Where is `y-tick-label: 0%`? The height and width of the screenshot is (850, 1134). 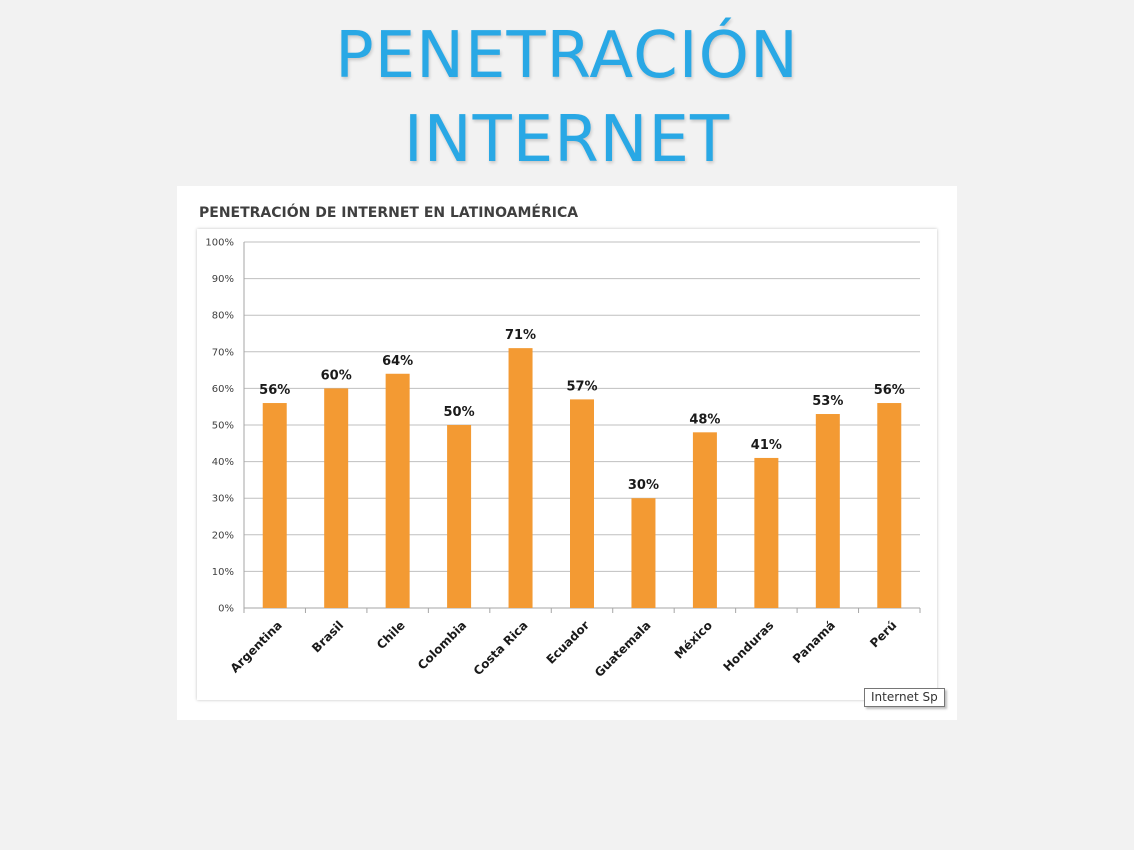
y-tick-label: 0% is located at coordinates (226, 609).